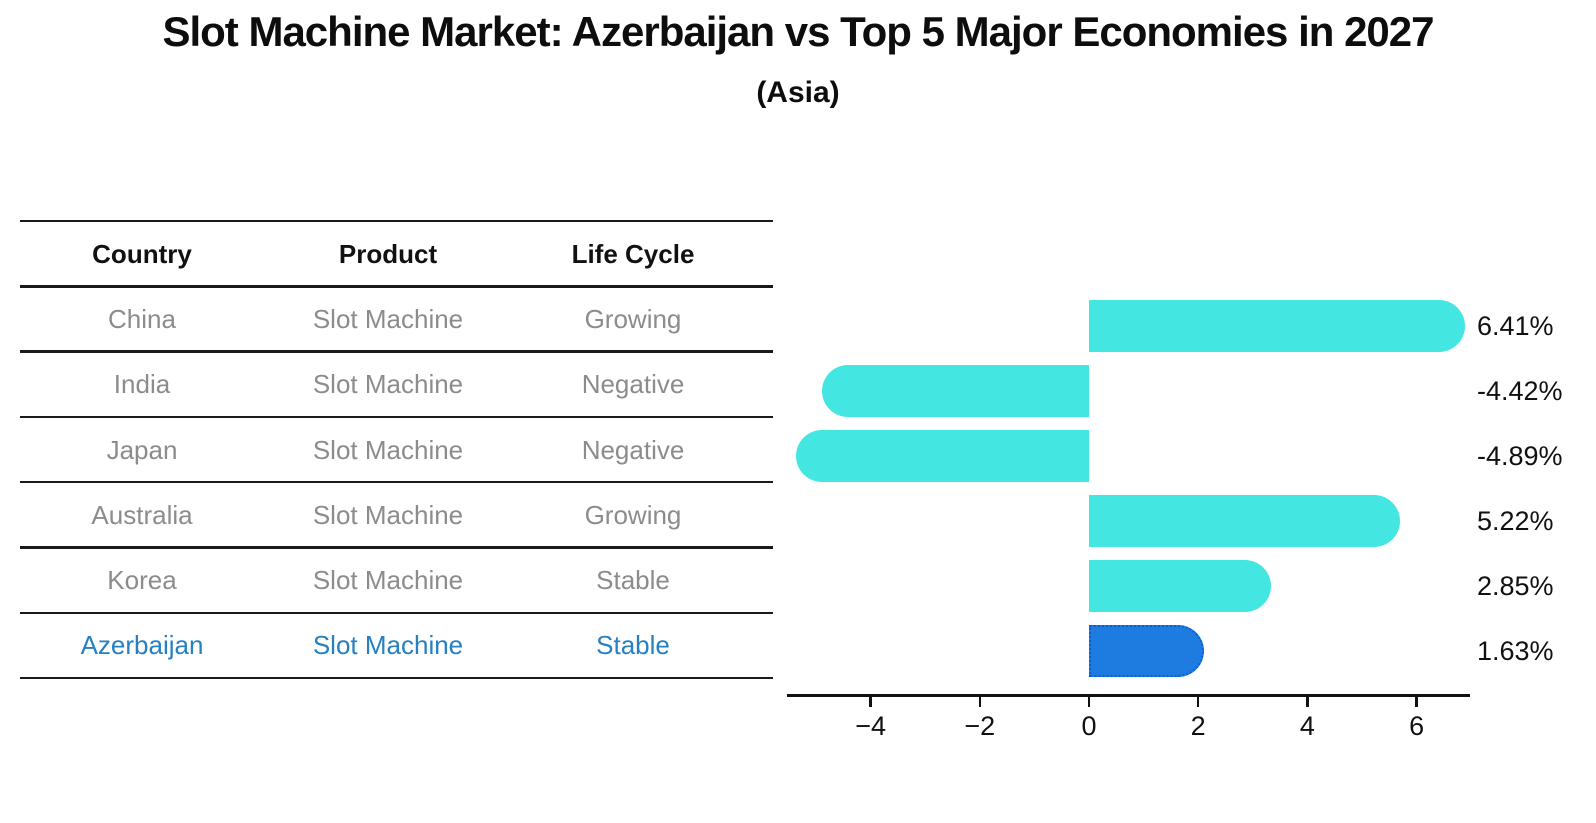 The width and height of the screenshot is (1596, 823). What do you see at coordinates (633, 645) in the screenshot?
I see `cell-azerbaijan-life-cycle: Stable` at bounding box center [633, 645].